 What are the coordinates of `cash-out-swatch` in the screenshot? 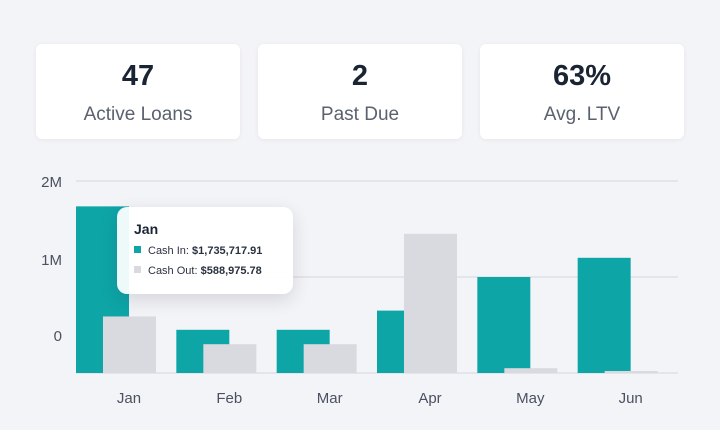 It's located at (137, 269).